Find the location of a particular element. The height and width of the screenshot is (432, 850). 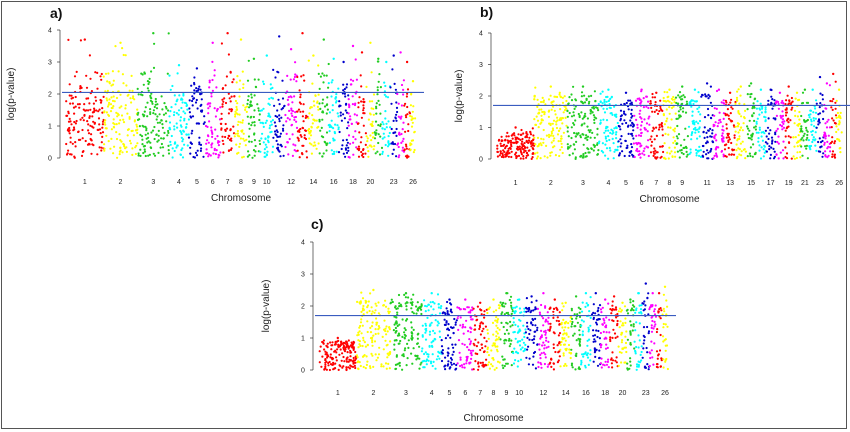

x-tick-label: 14 is located at coordinates (314, 182).